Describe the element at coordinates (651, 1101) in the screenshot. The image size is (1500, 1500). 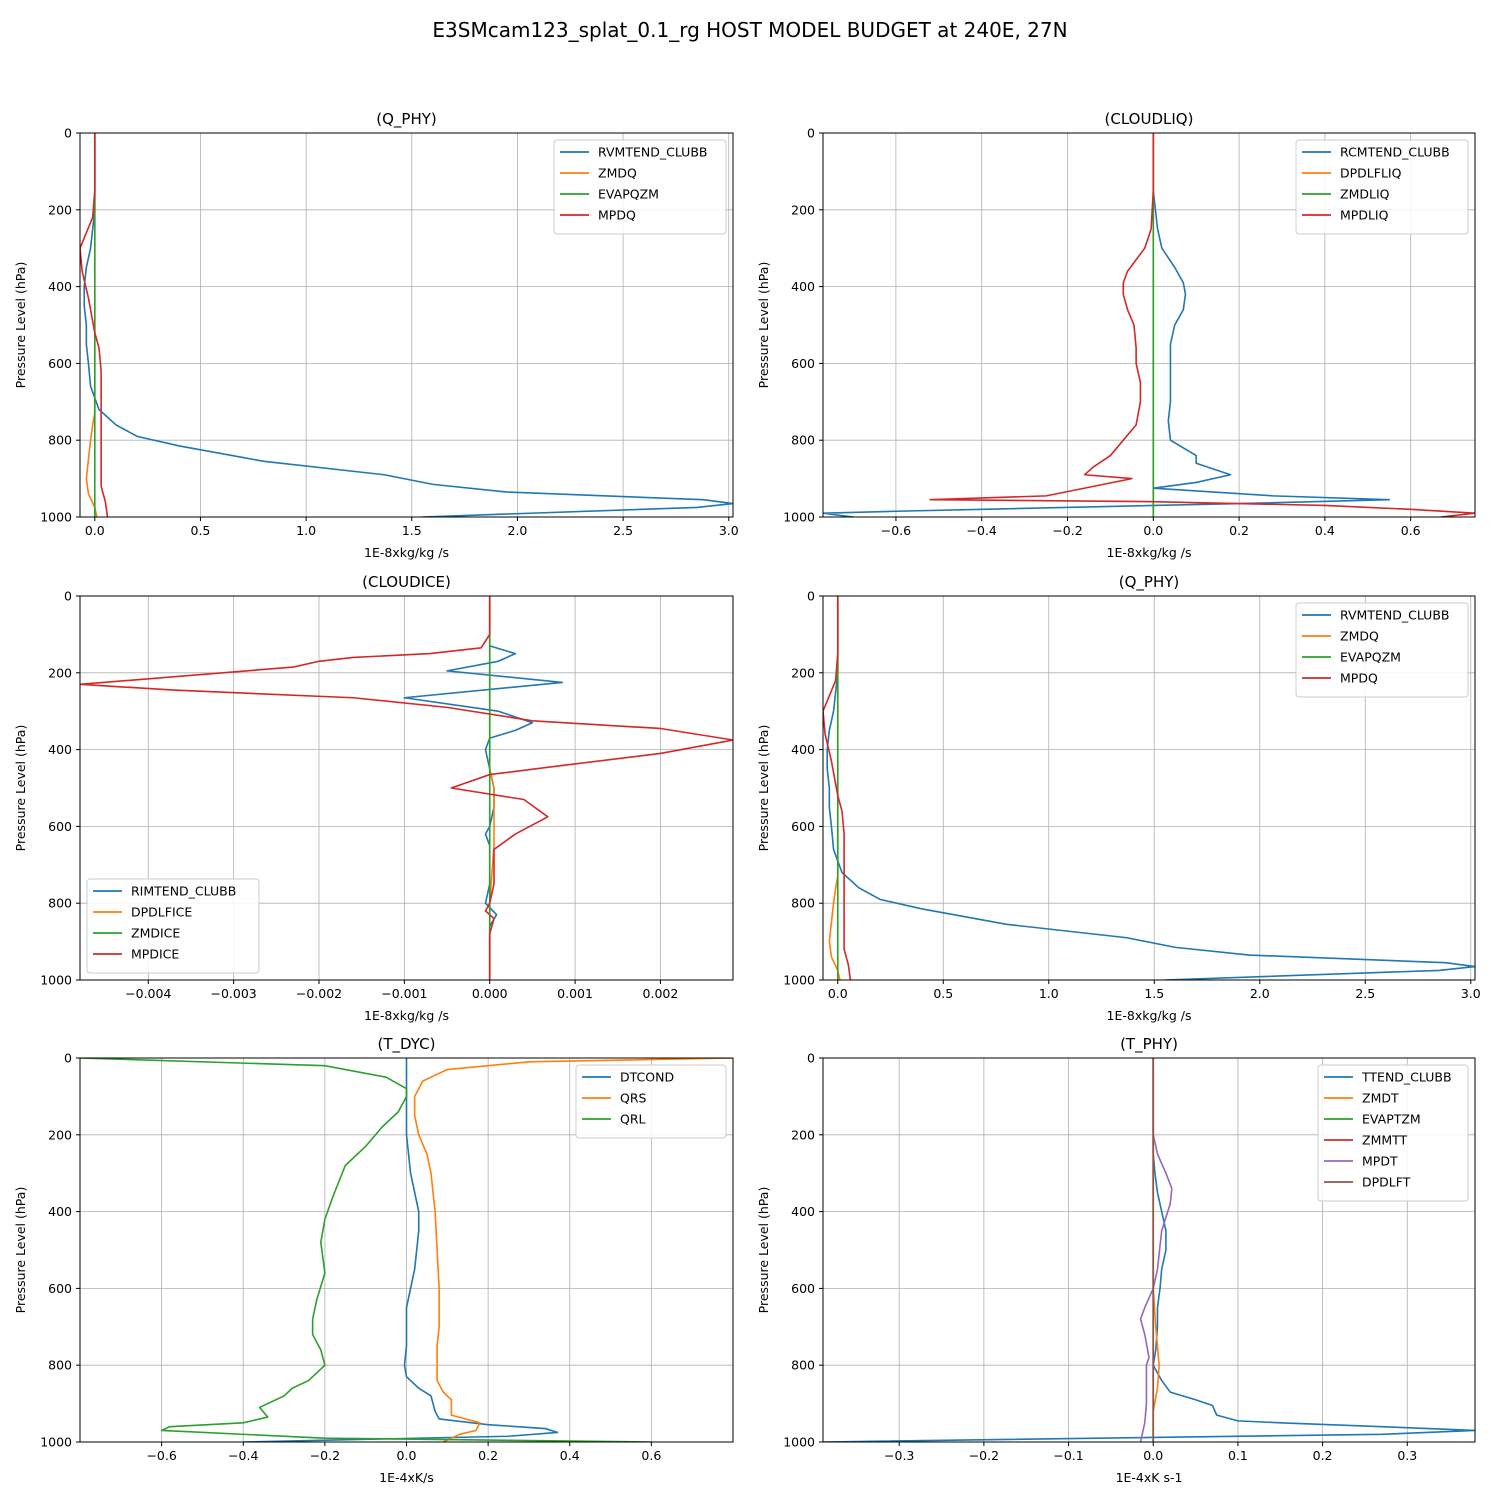
I see `legend: DTCOND QRS QRL` at that location.